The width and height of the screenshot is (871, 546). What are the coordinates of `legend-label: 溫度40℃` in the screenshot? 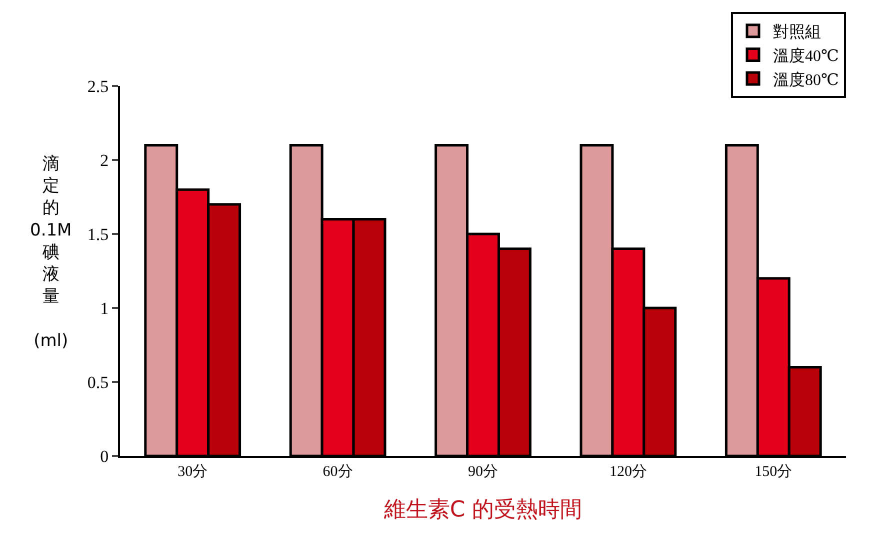 It's located at (806, 55).